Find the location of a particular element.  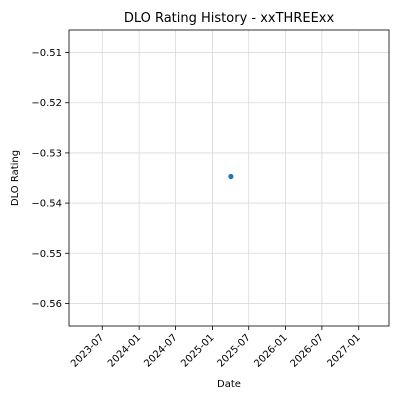

y-tick-label: −0.54 is located at coordinates (46, 204).